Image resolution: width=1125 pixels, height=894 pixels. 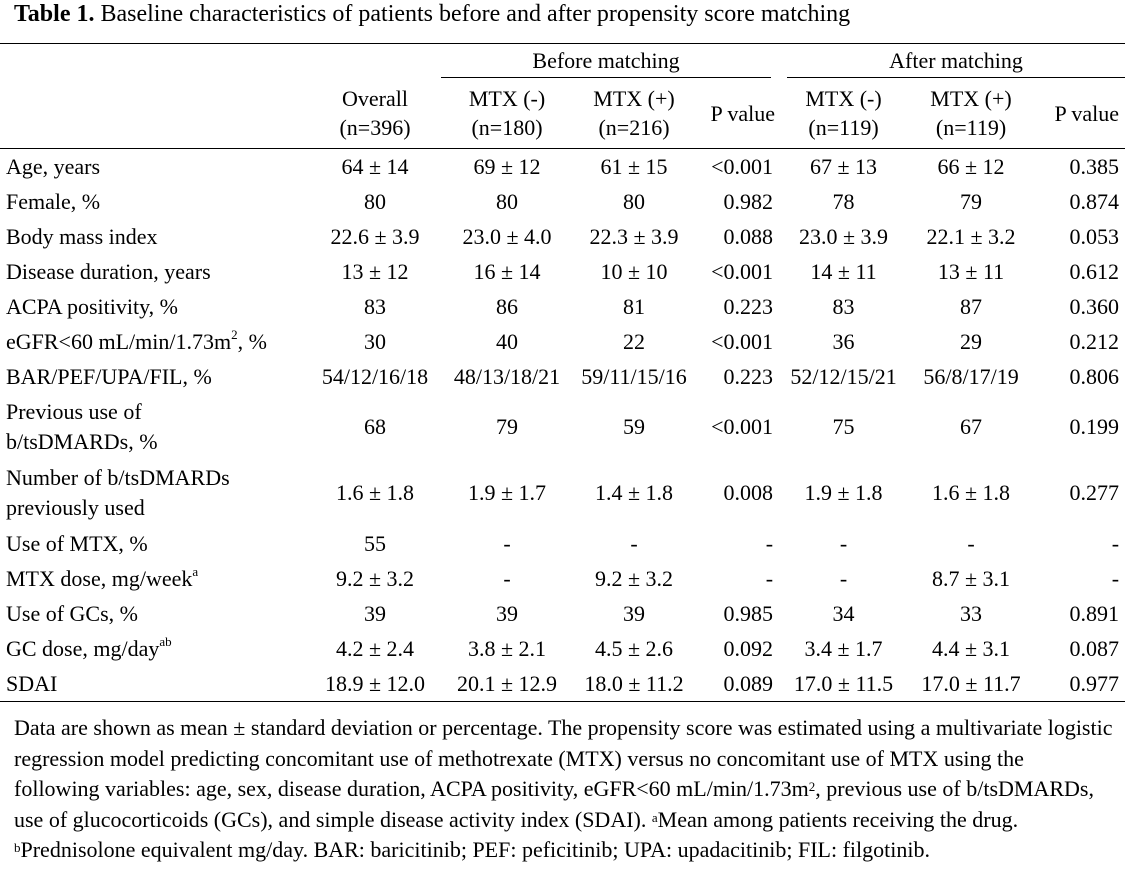 I want to click on table-cell: 0.977, so click(x=1079, y=684).